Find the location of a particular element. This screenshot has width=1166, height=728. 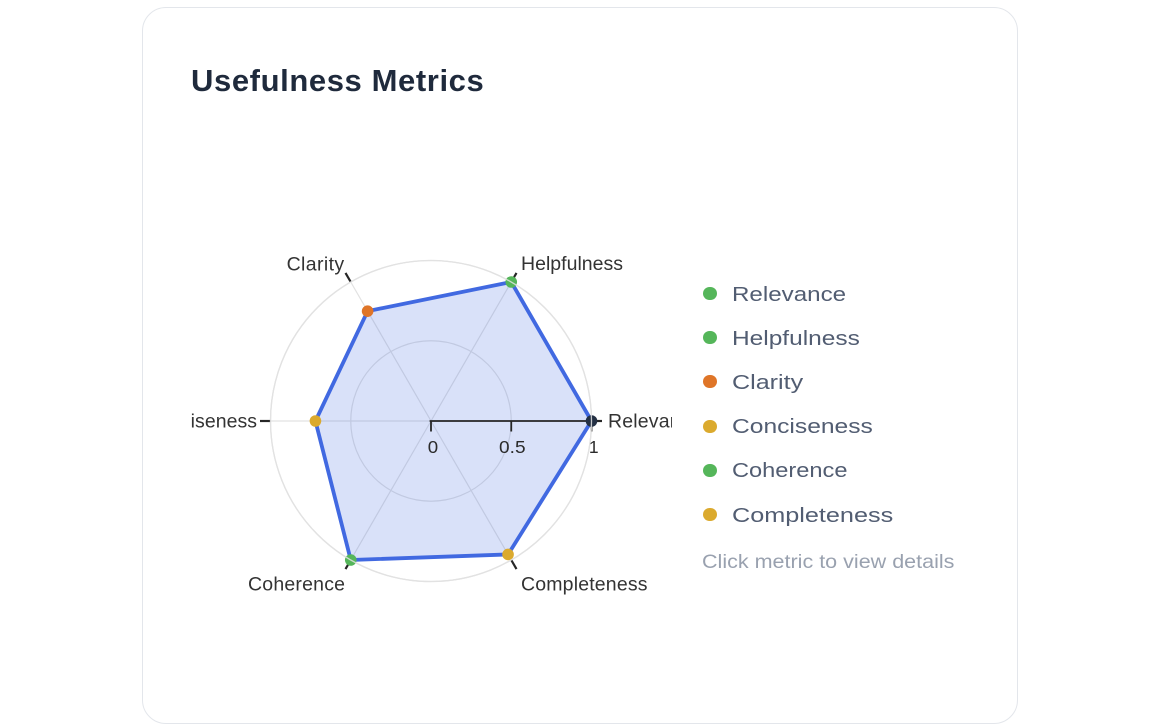

svg-text: Coherence is located at coordinates (296, 585).